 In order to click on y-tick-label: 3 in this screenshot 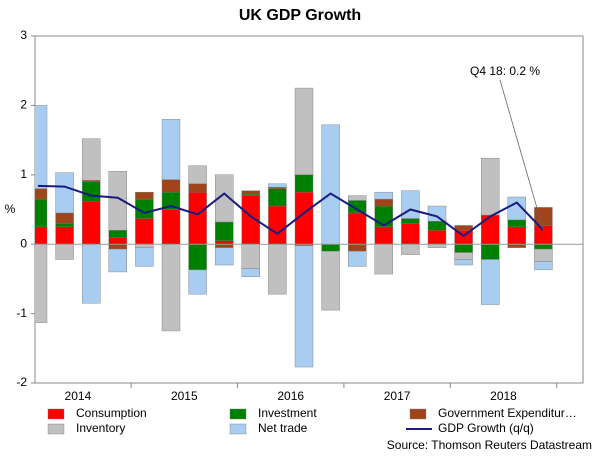, I will do `click(23, 35)`.